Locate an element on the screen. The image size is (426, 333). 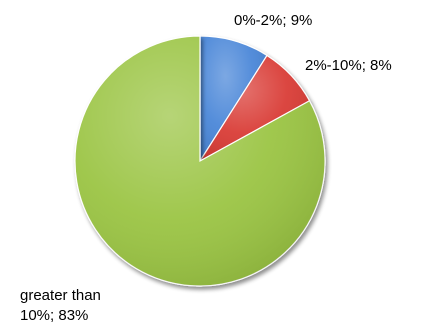
pie-label-0-2: 0%-2%; 9% is located at coordinates (273, 20).